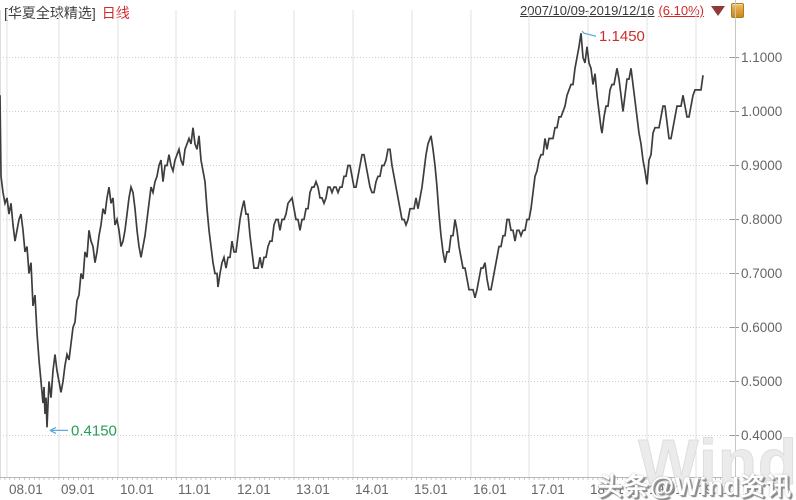  I want to click on x-tick-label: 09.01, so click(78, 489).